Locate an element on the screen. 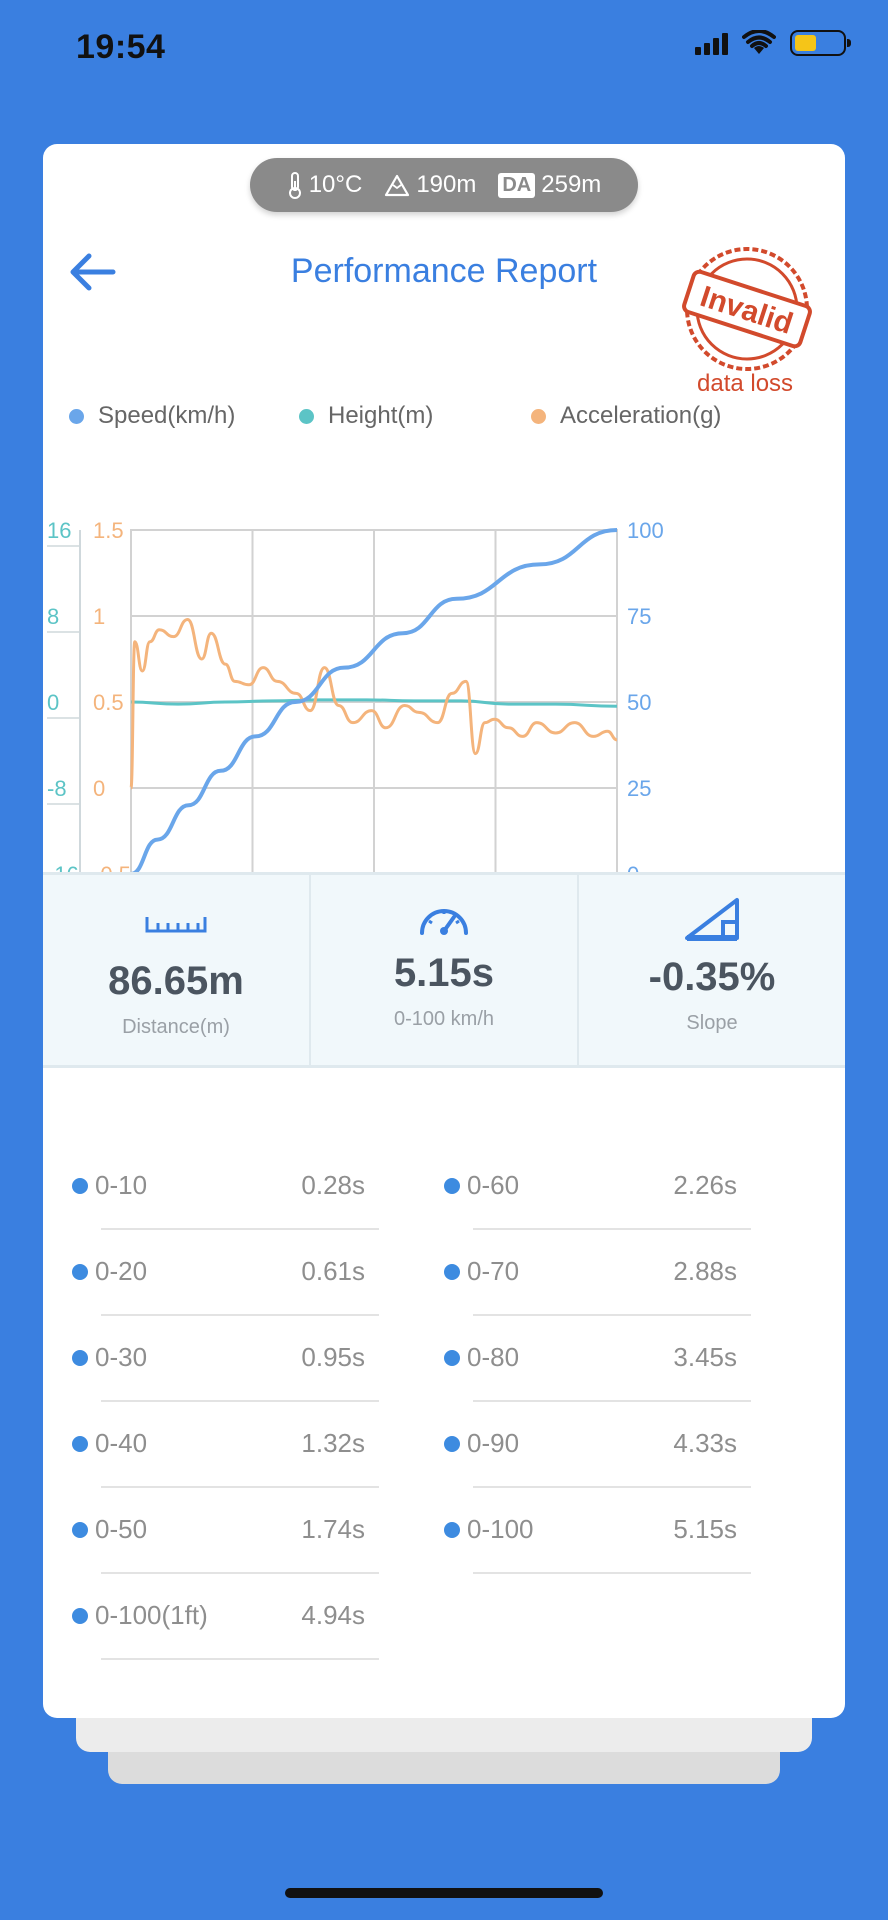  split-value: 1.74s is located at coordinates (333, 1529).